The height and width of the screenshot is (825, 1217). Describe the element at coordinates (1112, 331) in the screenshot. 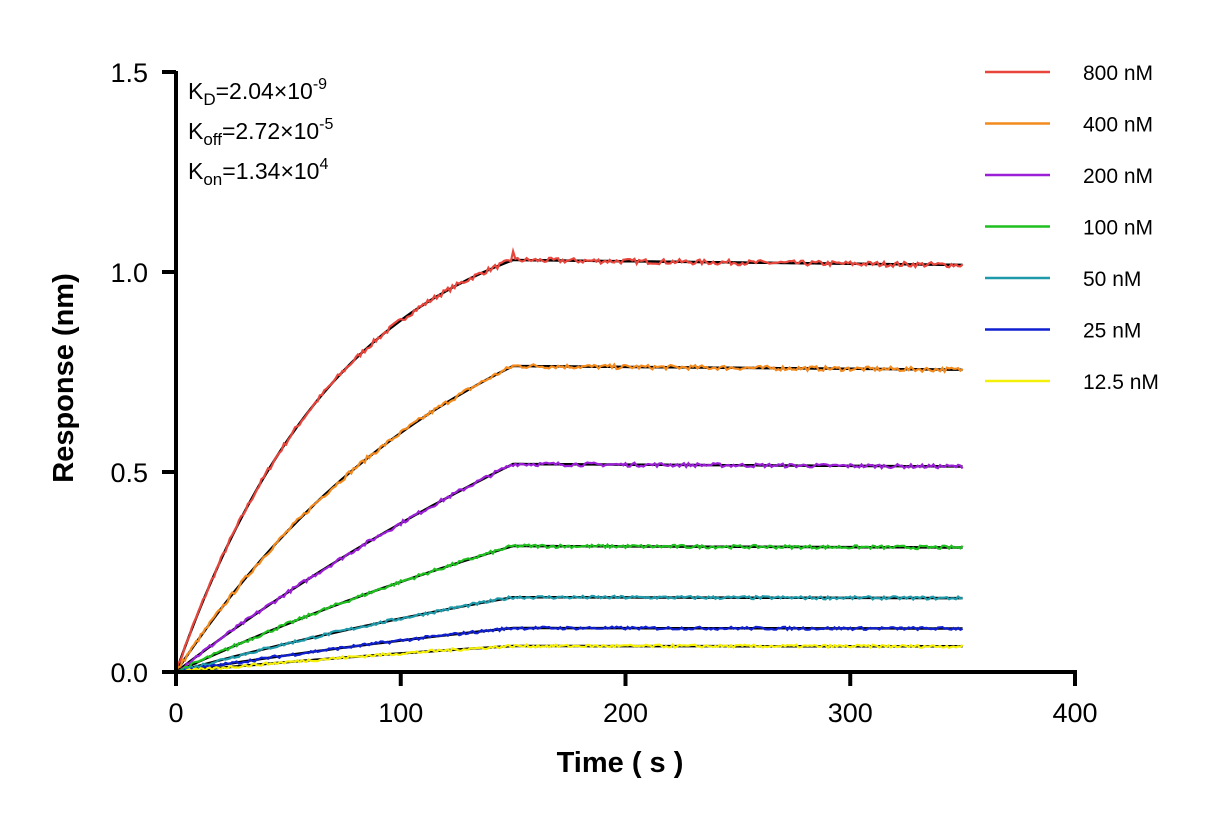

I see `legend-label: 25 nM` at that location.